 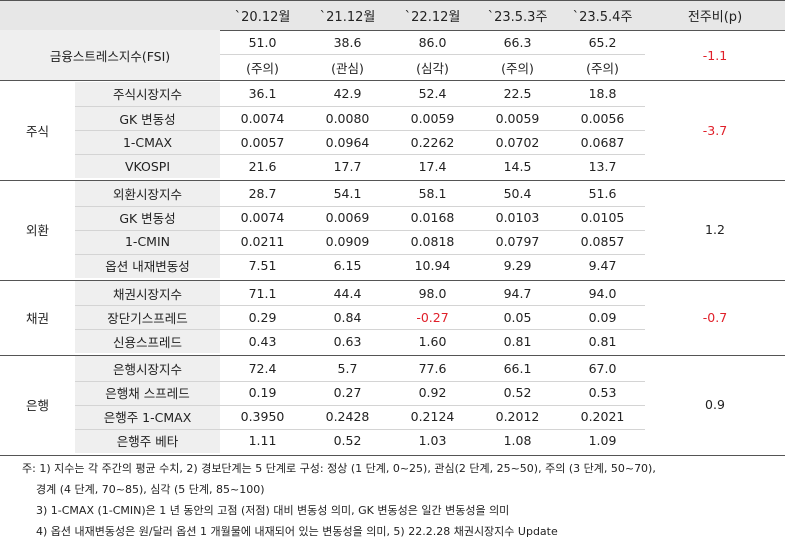 What do you see at coordinates (517, 218) in the screenshot?
I see `indicator-value: 0.0103` at bounding box center [517, 218].